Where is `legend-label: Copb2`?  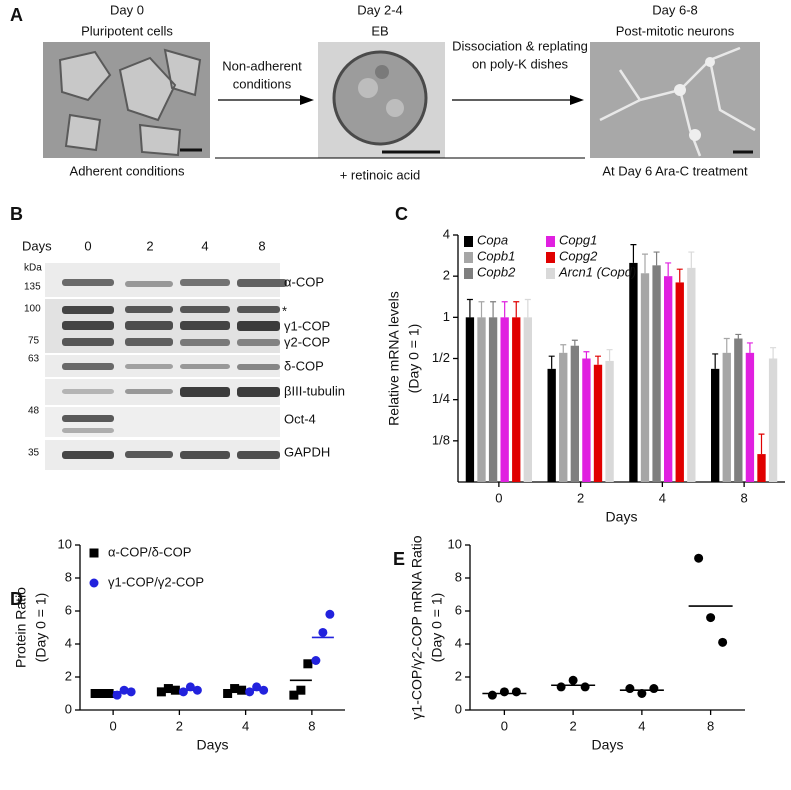
legend-label: Copb2 is located at coordinates (496, 271).